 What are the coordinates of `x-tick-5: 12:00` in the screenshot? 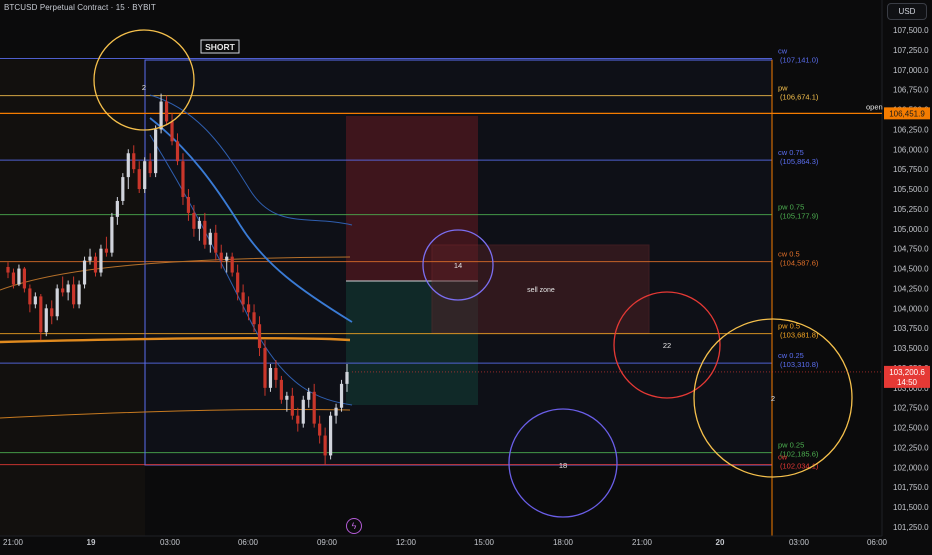 It's located at (406, 542).